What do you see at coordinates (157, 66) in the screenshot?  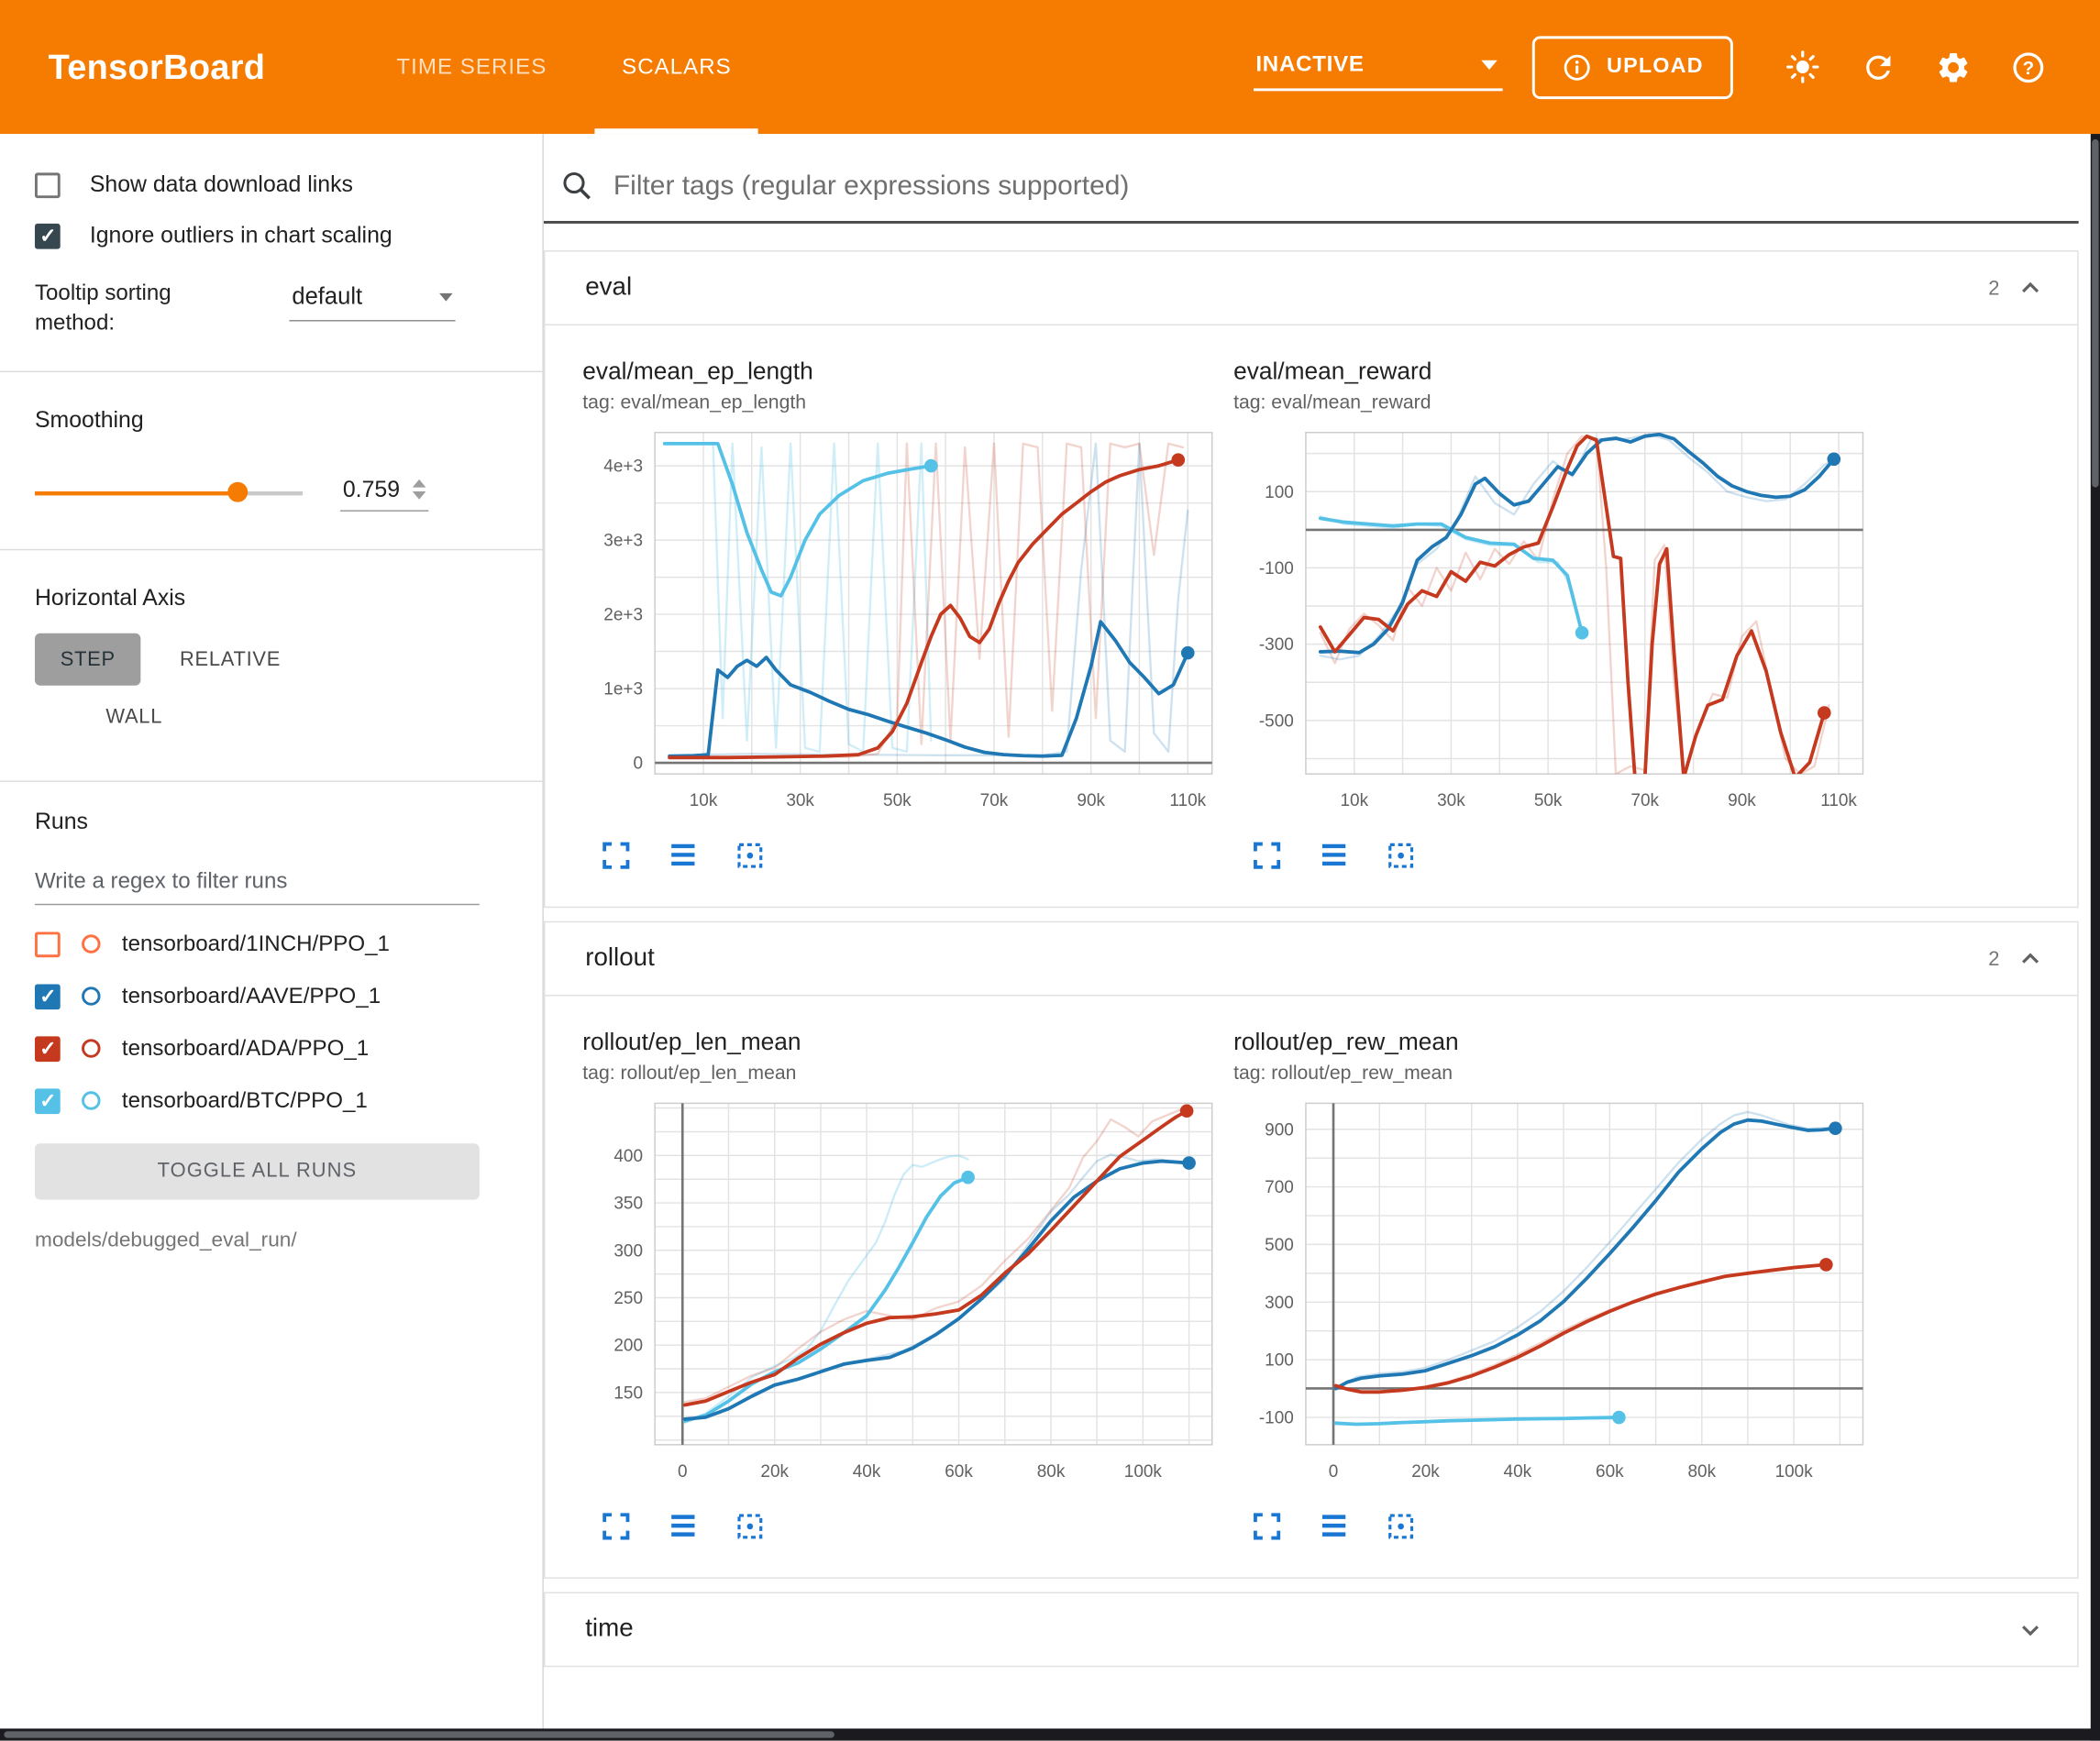 I see `app-title: TensorBoard` at bounding box center [157, 66].